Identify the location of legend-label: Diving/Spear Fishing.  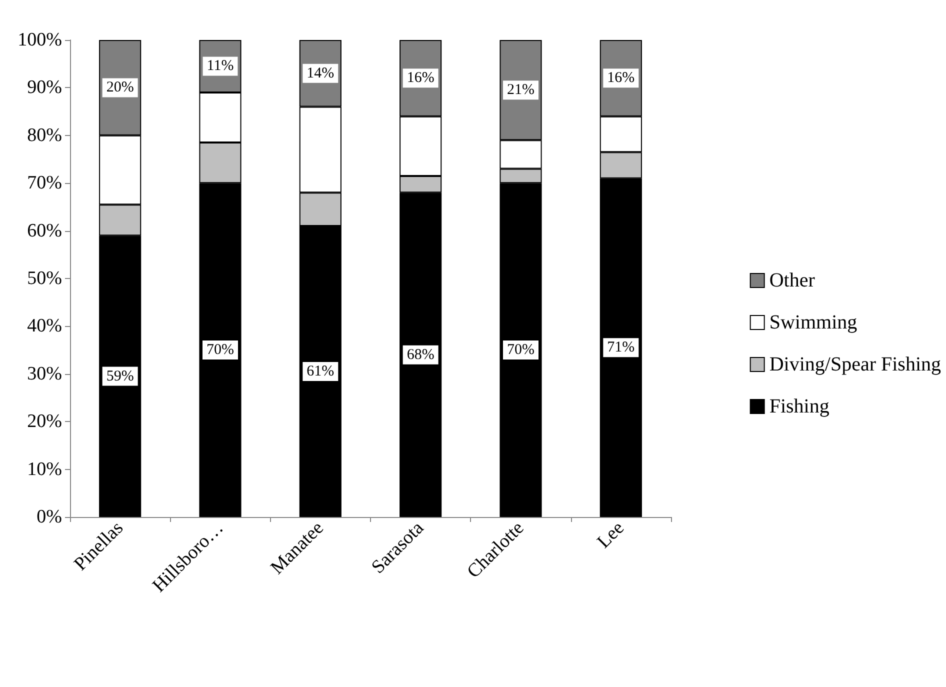
(855, 365).